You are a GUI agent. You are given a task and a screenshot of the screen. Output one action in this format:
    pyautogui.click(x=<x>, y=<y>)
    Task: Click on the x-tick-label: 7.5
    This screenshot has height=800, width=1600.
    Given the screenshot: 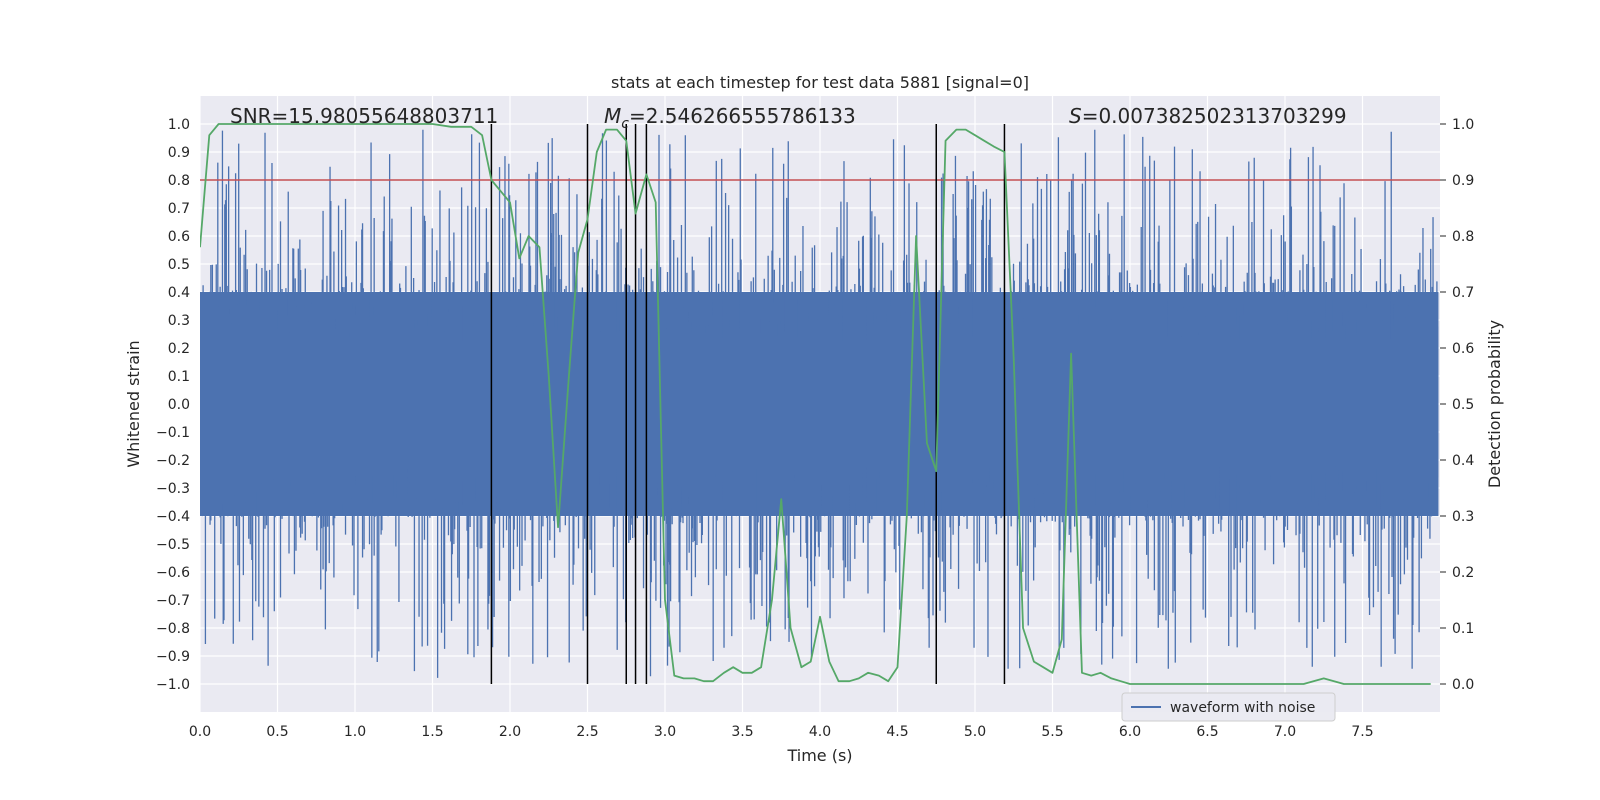 What is the action you would take?
    pyautogui.click(x=1362, y=732)
    